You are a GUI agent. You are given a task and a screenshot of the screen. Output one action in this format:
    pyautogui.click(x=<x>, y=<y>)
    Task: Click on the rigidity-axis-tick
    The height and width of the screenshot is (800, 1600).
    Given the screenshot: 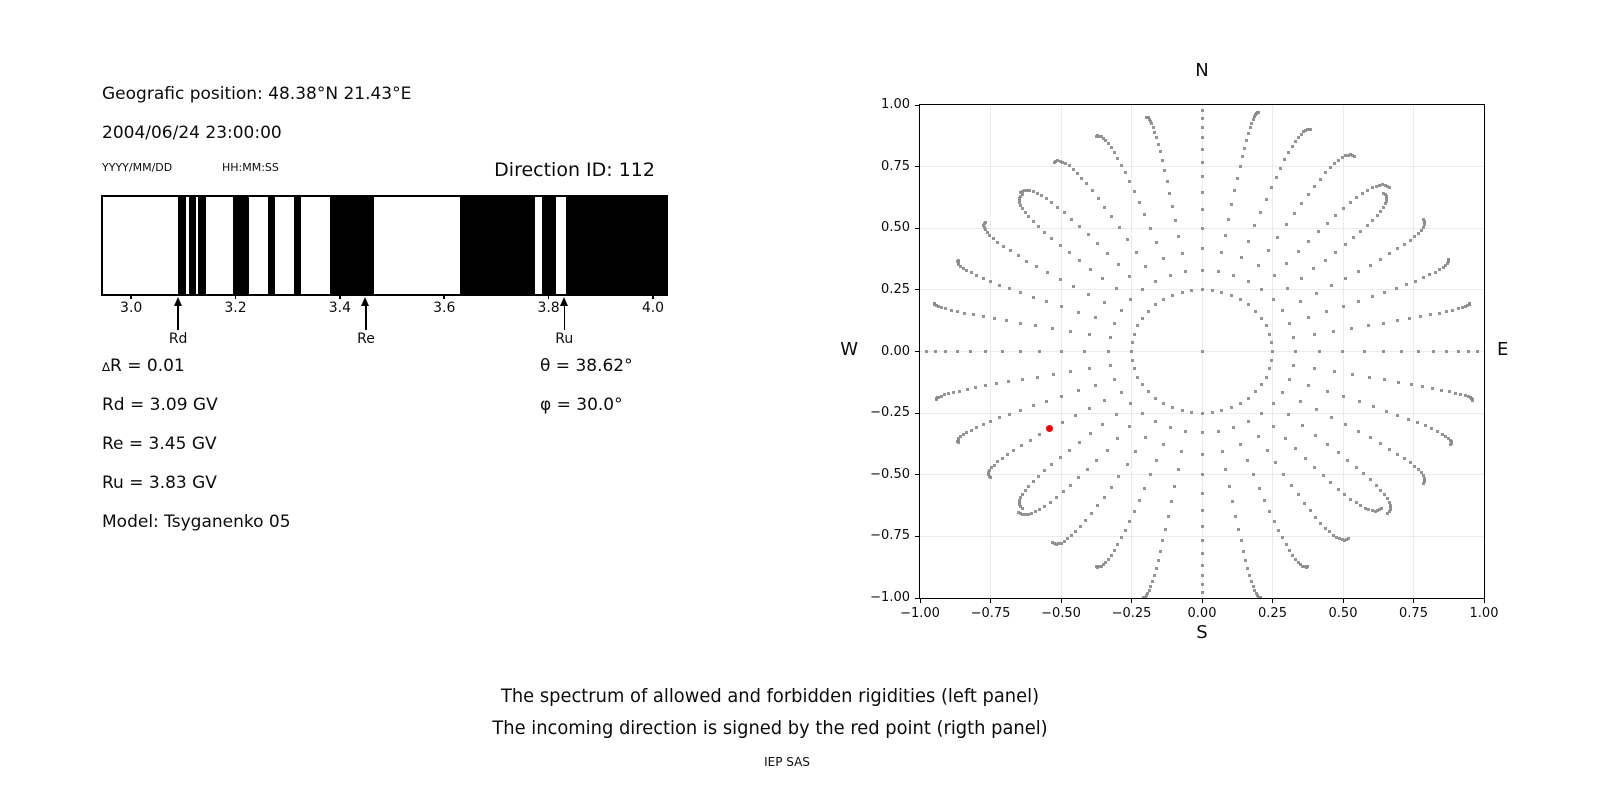 What is the action you would take?
    pyautogui.click(x=340, y=296)
    